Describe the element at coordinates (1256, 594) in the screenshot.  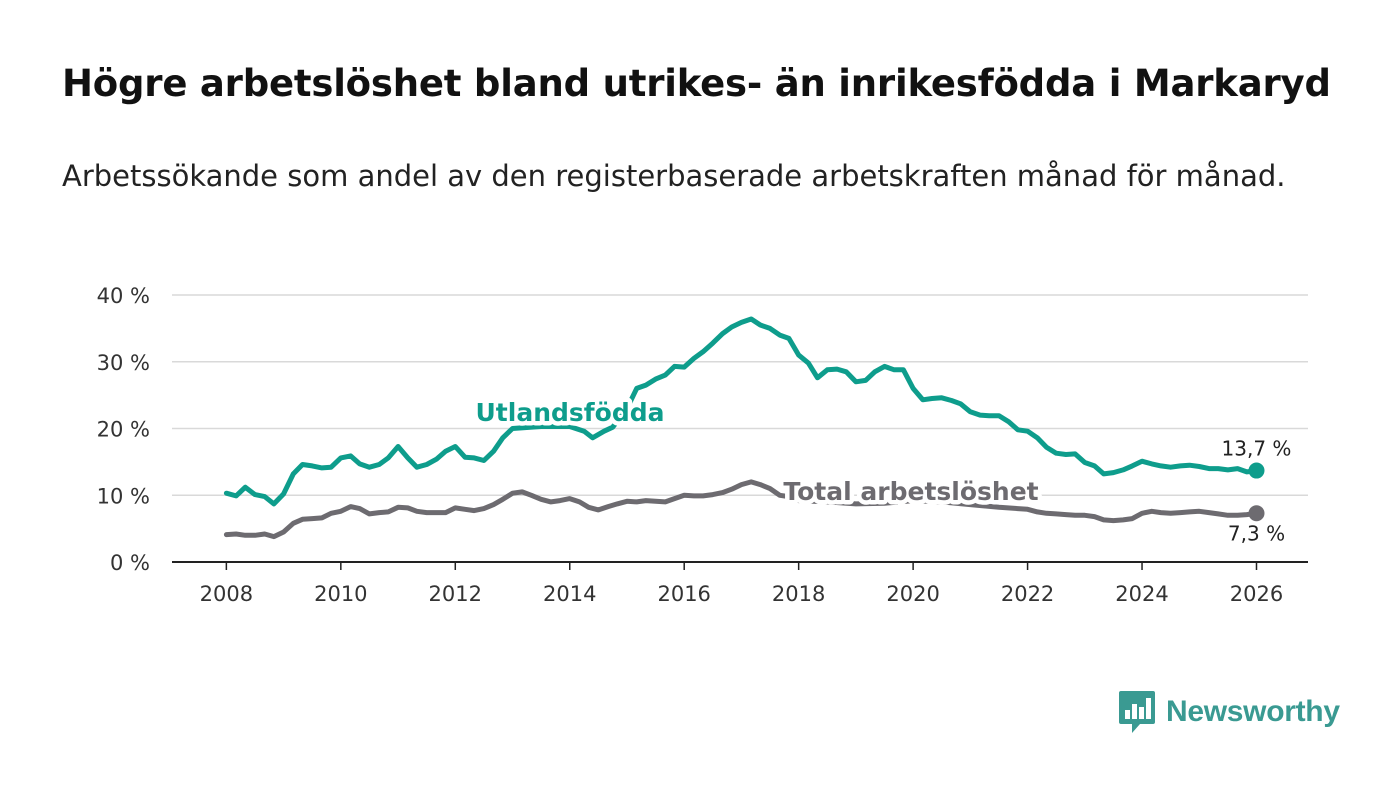
I see `x-tick-label: 2026` at that location.